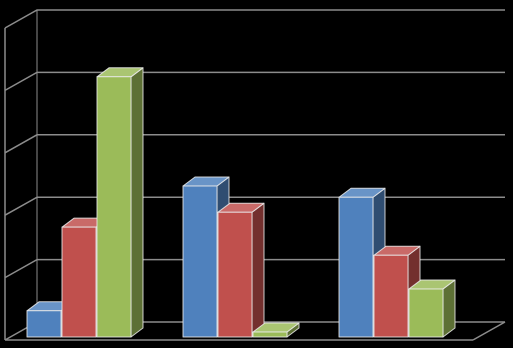 The height and width of the screenshot is (348, 513). What do you see at coordinates (489, 331) in the screenshot?
I see `floor-right-edge` at bounding box center [489, 331].